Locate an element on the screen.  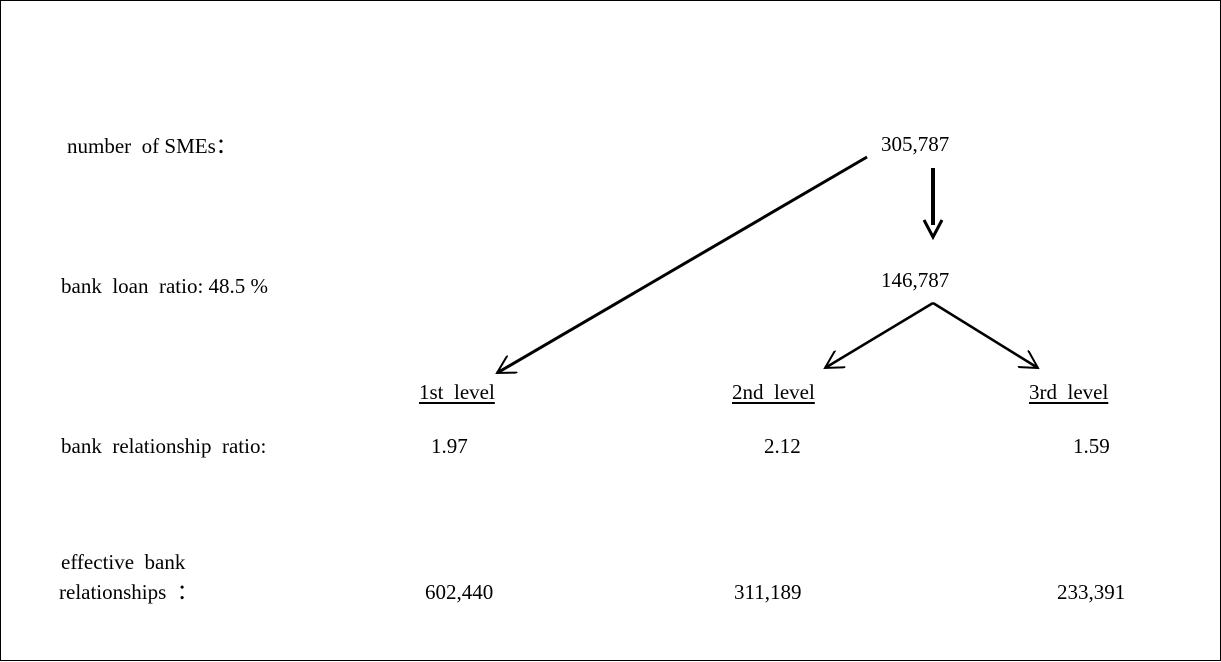
arrow-down-head is located at coordinates (933, 230).